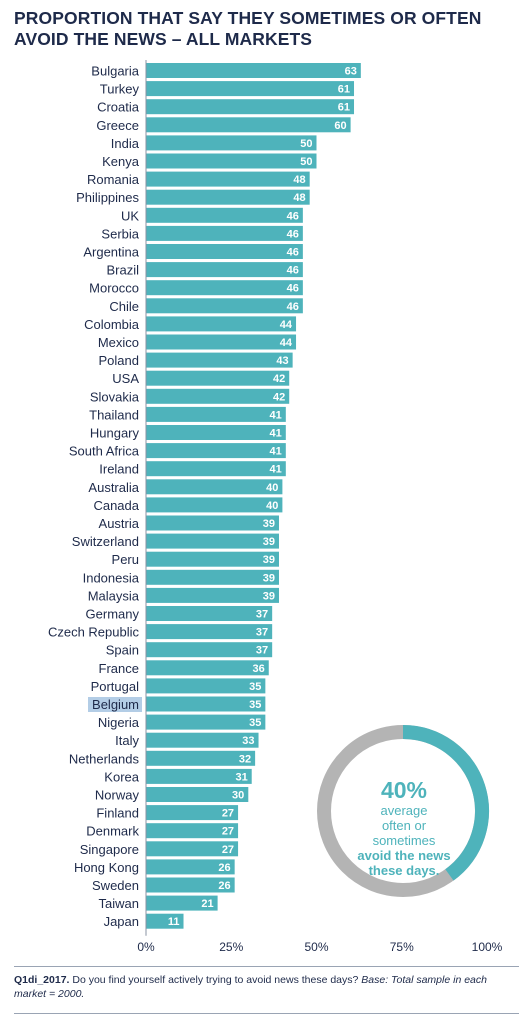 The width and height of the screenshot is (530, 1024). What do you see at coordinates (216, 469) in the screenshot?
I see `bar-ireland` at bounding box center [216, 469].